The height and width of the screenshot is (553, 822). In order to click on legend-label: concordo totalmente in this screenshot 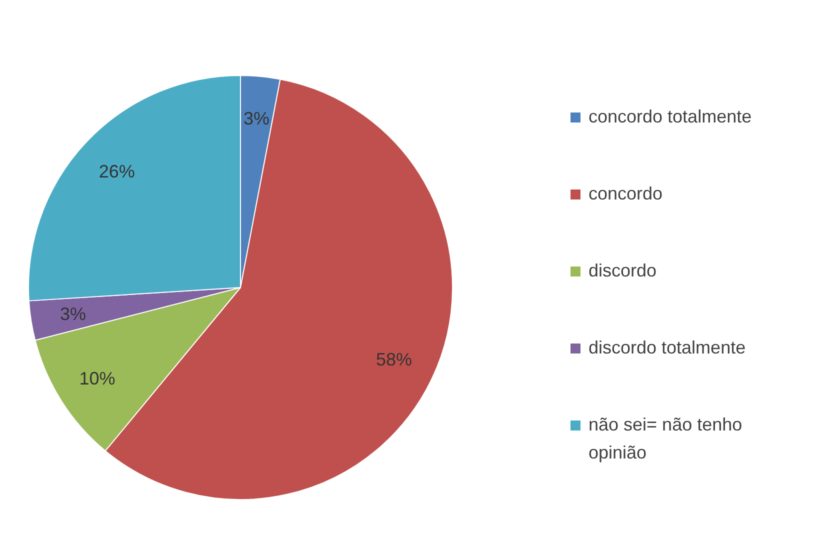, I will do `click(670, 116)`.